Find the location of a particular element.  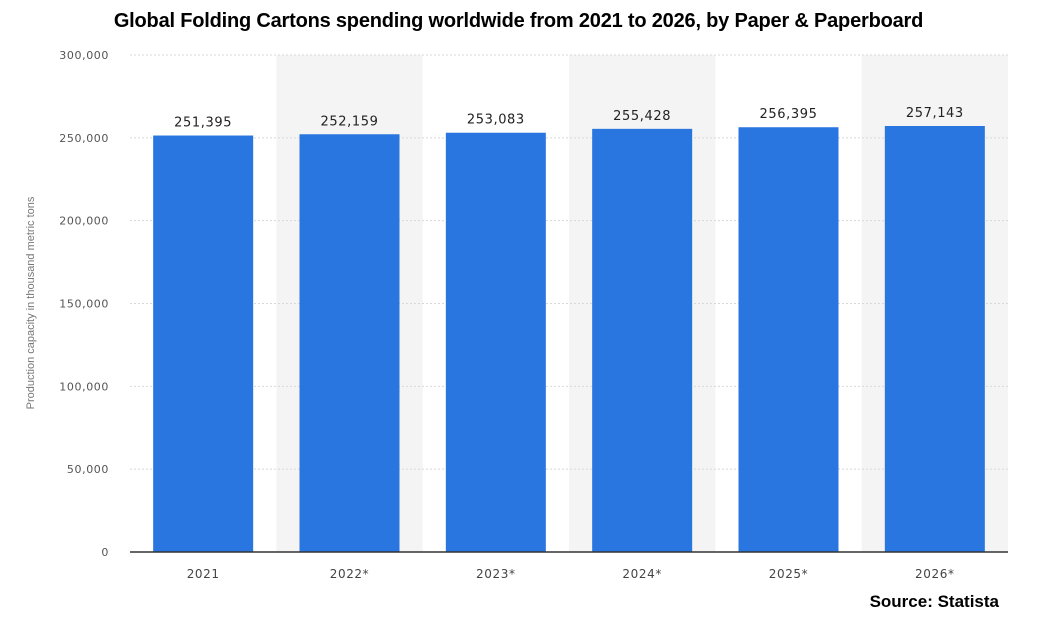

source-note: Source: Statista is located at coordinates (934, 601).